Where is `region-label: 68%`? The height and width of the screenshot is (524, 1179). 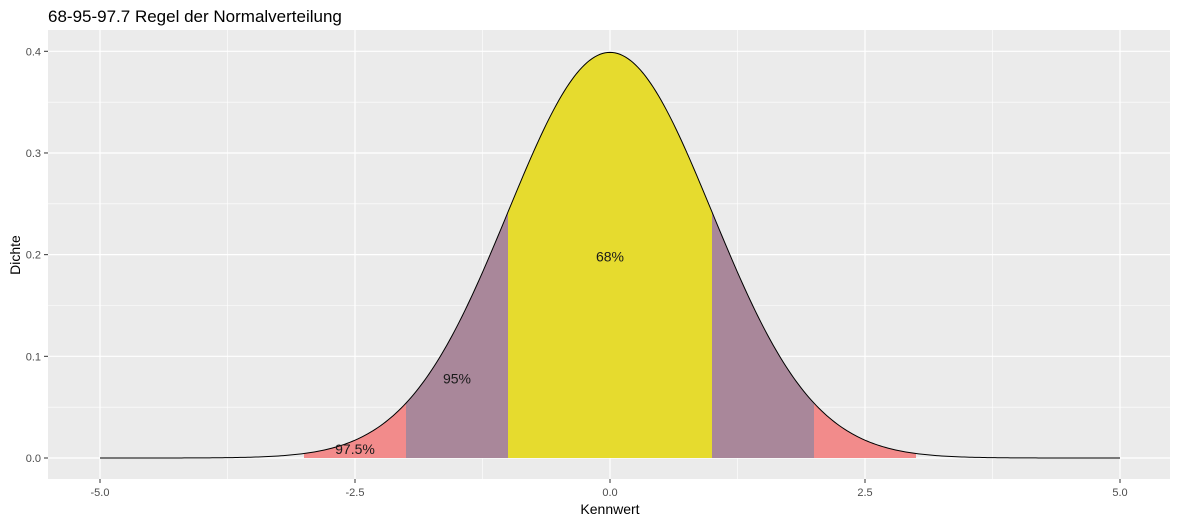 region-label: 68% is located at coordinates (610, 257).